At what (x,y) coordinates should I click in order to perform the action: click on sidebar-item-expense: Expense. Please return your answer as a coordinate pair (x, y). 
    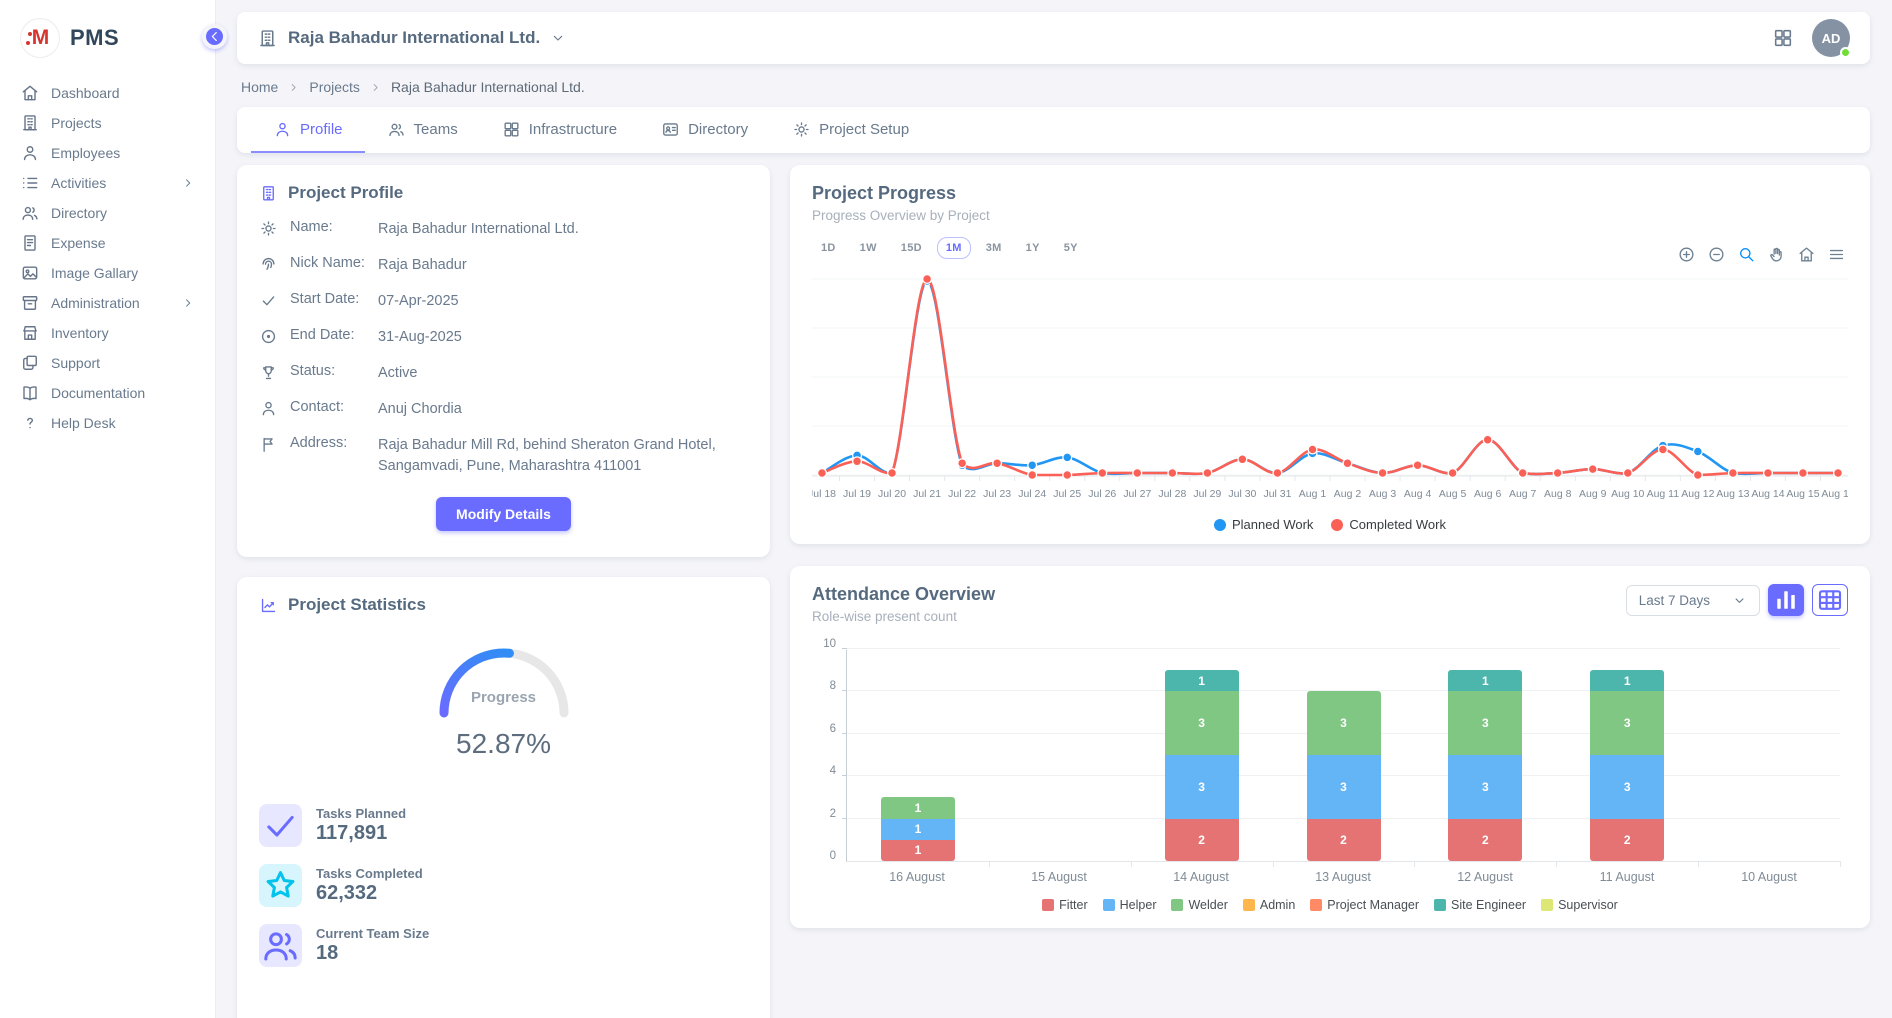
    Looking at the image, I should click on (107, 243).